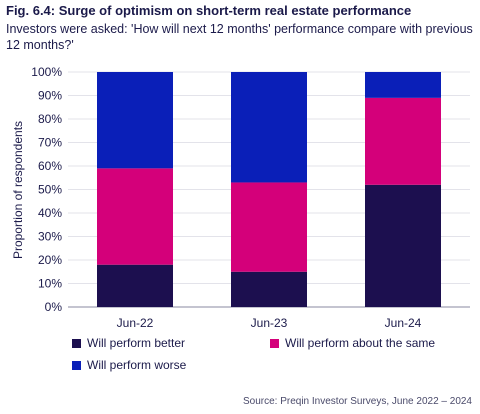 The height and width of the screenshot is (414, 480). I want to click on legend-item-better: Will perform better, so click(128, 343).